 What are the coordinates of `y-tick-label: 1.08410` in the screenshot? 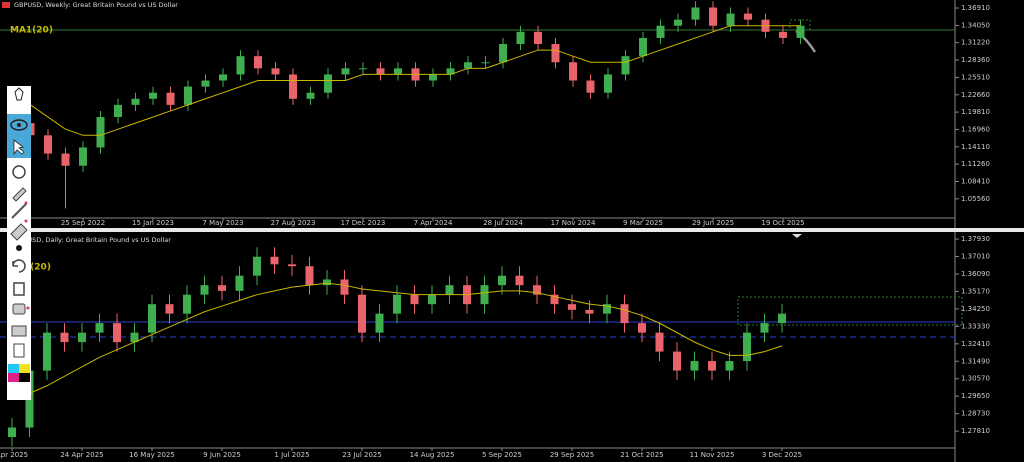 It's located at (975, 181).